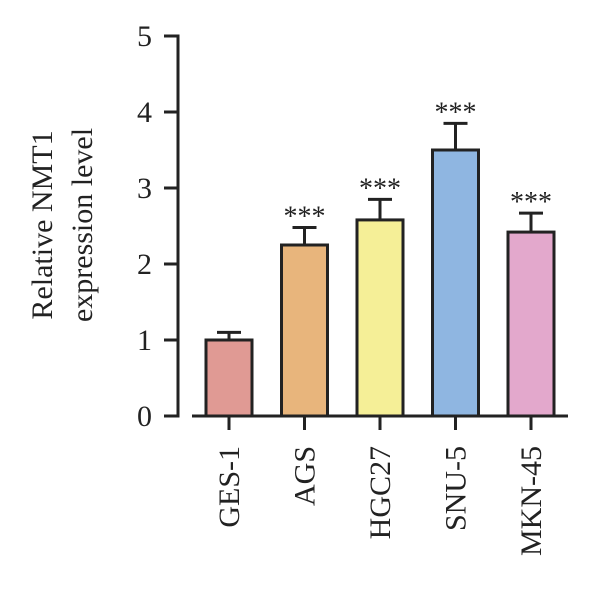  I want to click on category-label: GES-1, so click(229, 487).